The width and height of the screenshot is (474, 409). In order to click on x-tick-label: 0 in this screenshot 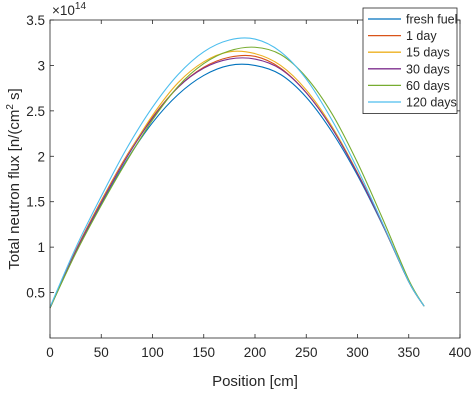, I will do `click(50, 352)`.